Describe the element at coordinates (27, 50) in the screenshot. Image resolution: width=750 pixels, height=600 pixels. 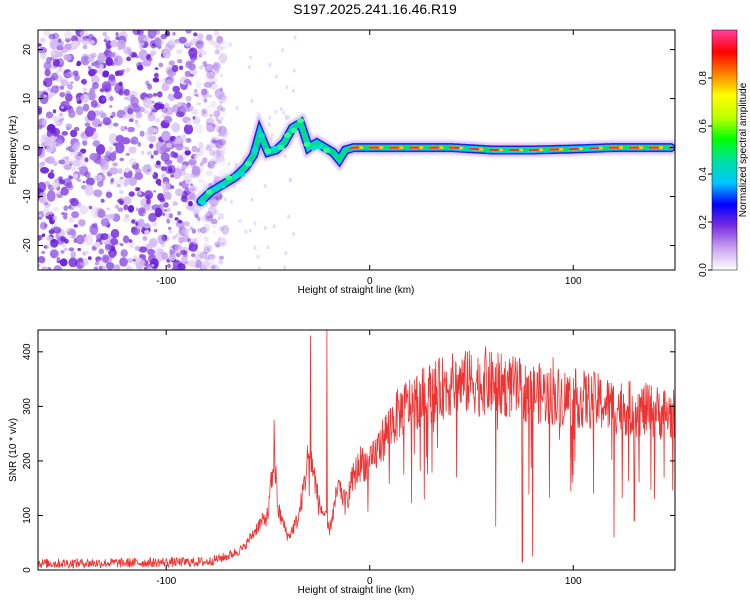
I see `y-tick-label: 20` at that location.